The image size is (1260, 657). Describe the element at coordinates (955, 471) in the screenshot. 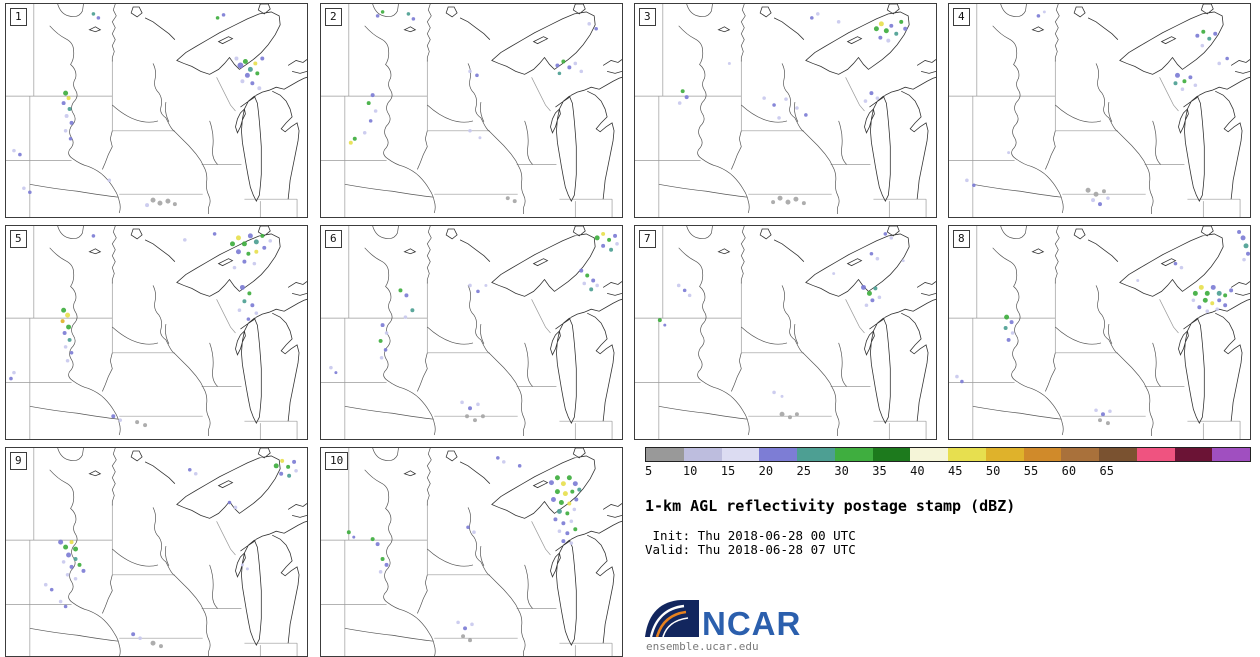

I see `colorbar-tick-label: 45` at that location.